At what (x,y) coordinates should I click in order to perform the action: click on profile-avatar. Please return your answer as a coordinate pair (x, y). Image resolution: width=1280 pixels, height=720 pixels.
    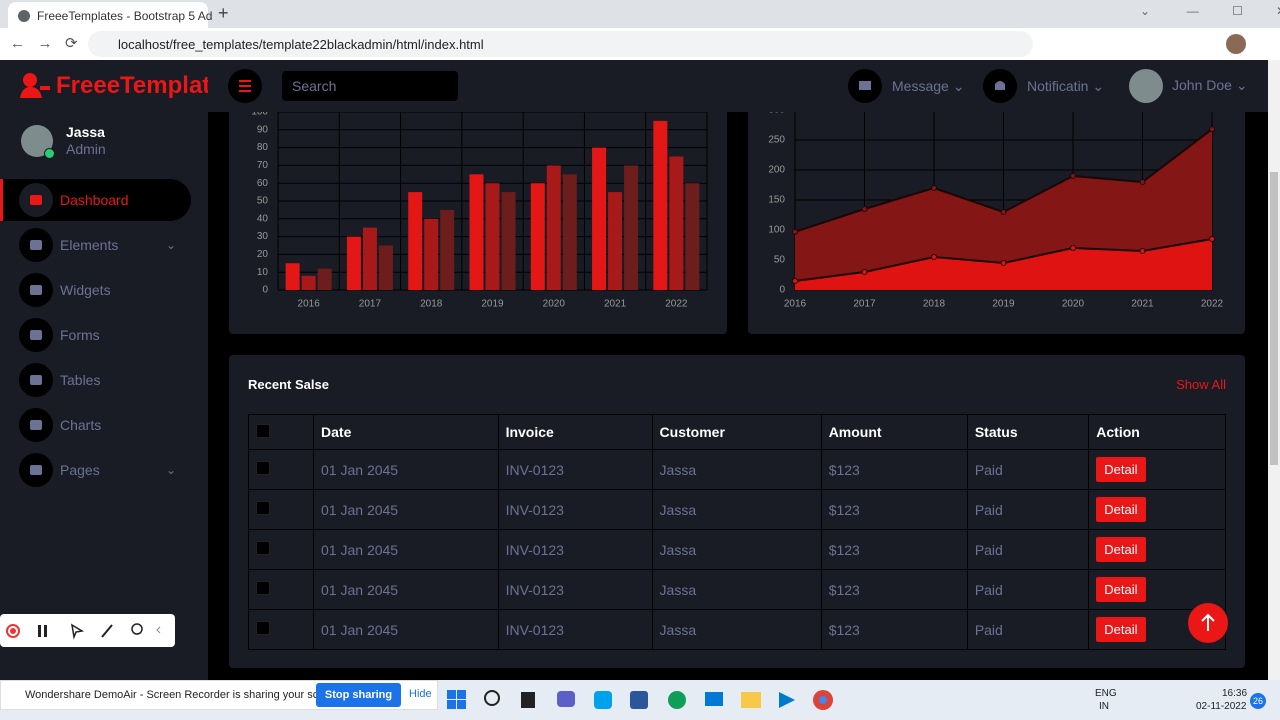
    Looking at the image, I should click on (1236, 44).